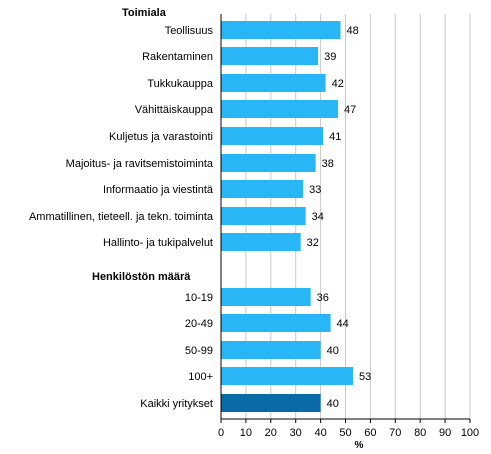 The width and height of the screenshot is (491, 454). What do you see at coordinates (161, 137) in the screenshot?
I see `category-label: Kuljetus ja varastointi` at bounding box center [161, 137].